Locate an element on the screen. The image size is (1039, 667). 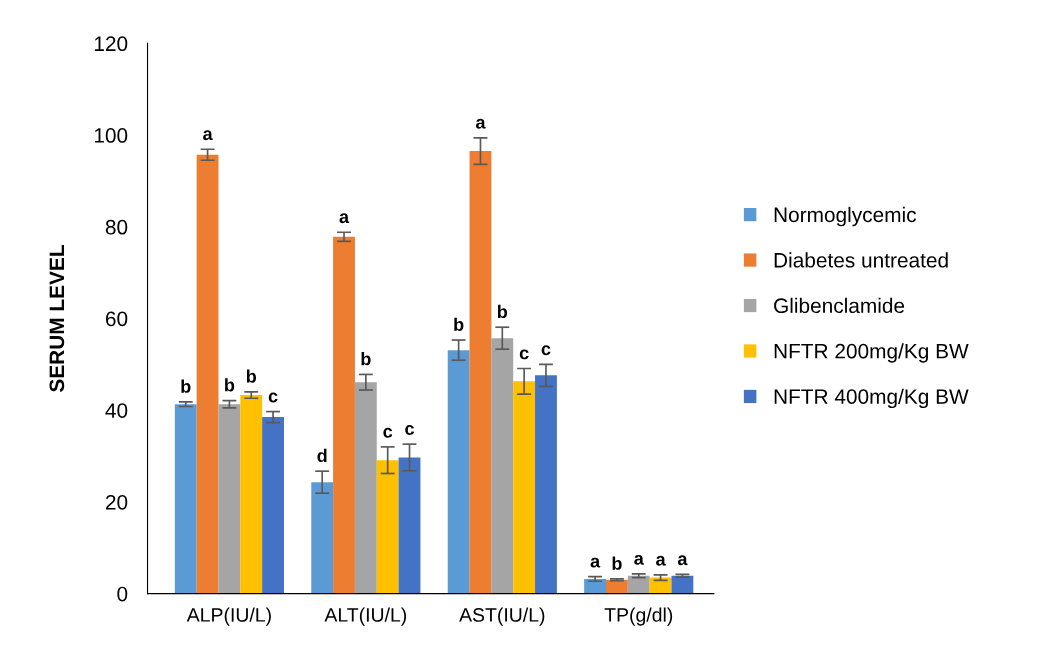
y-tick-label: 0 is located at coordinates (122, 594).